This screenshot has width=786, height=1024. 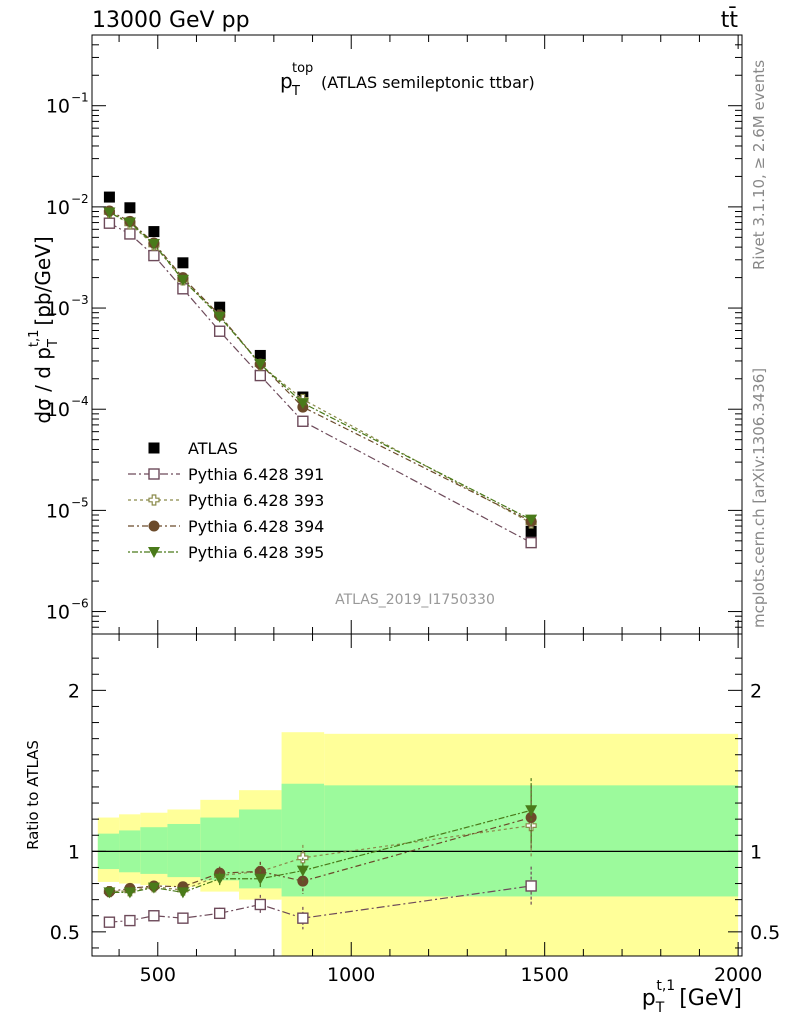 What do you see at coordinates (74, 691) in the screenshot?
I see `ratio-y-tick-label: 2` at bounding box center [74, 691].